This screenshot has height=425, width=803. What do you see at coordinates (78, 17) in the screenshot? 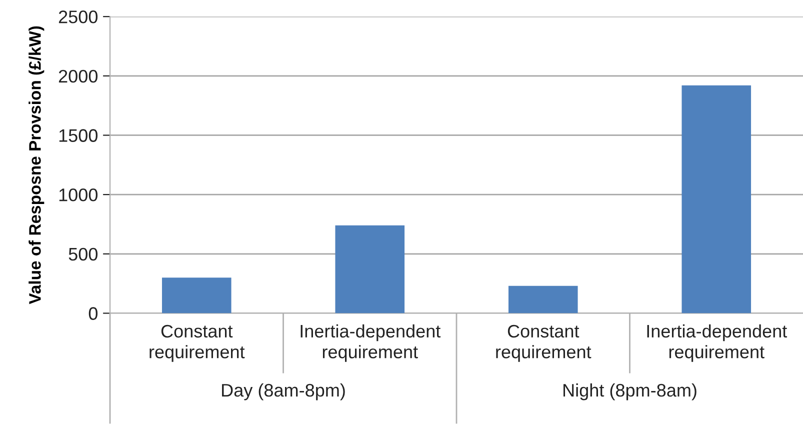
I see `y-tick-label: 2500` at bounding box center [78, 17].